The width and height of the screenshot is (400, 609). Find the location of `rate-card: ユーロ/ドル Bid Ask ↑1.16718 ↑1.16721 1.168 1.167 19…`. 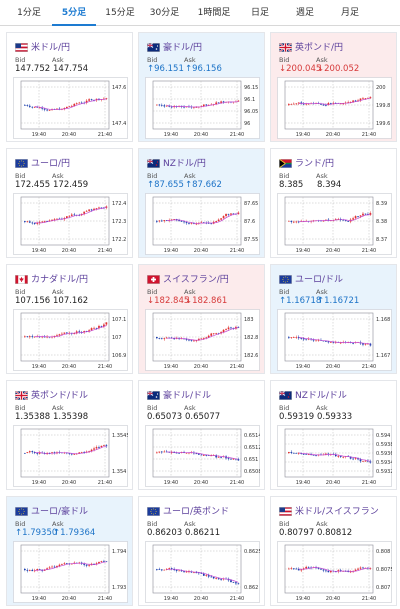

rate-card: ユーロ/ドル Bid Ask ↑1.16718 ↑1.16721 1.168 1.167 19… is located at coordinates (333, 319).